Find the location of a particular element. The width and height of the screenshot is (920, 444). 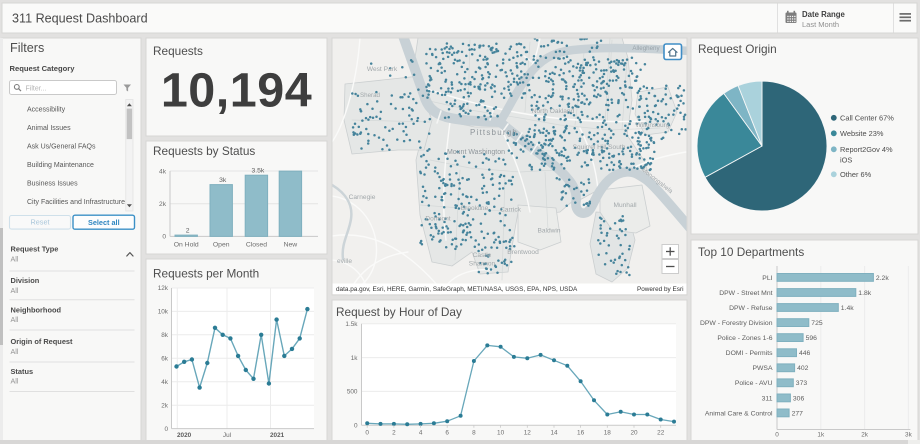

svg-text: Request Origin is located at coordinates (737, 49).